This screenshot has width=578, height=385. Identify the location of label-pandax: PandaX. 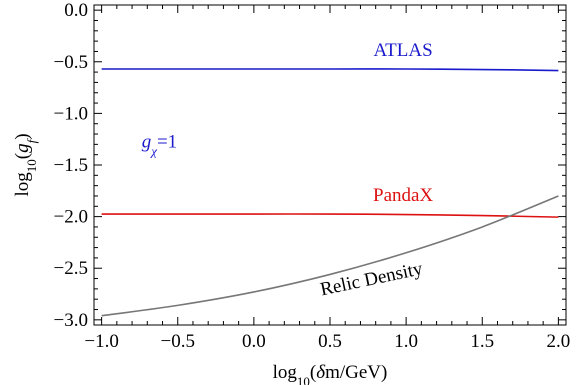
(403, 195).